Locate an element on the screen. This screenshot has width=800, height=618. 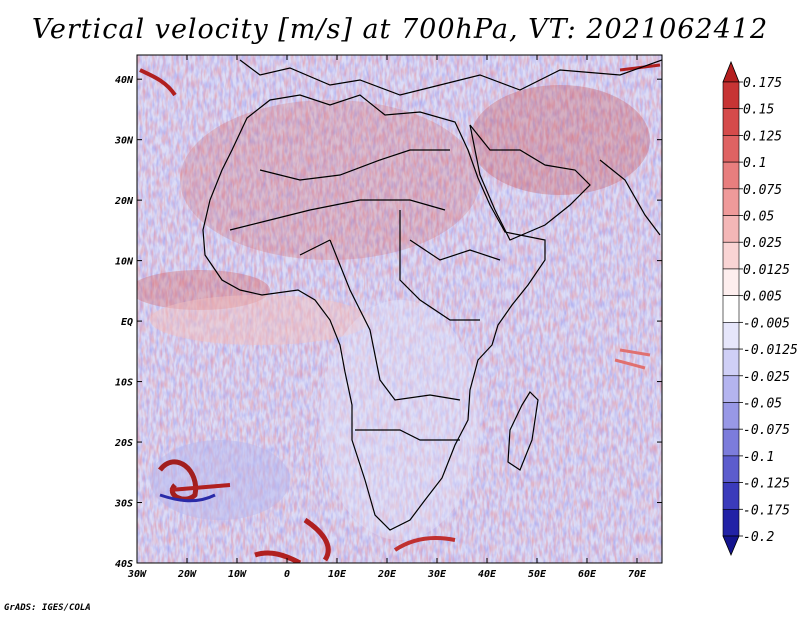
colorbar-label: -0.05 is located at coordinates (762, 403).